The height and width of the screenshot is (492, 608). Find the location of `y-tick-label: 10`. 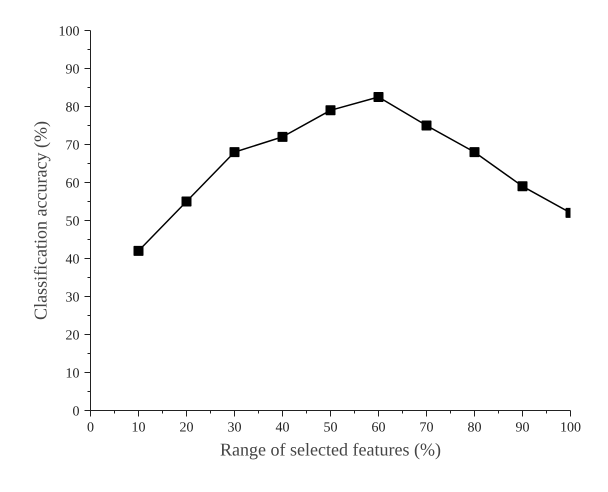

y-tick-label: 10 is located at coordinates (73, 374).